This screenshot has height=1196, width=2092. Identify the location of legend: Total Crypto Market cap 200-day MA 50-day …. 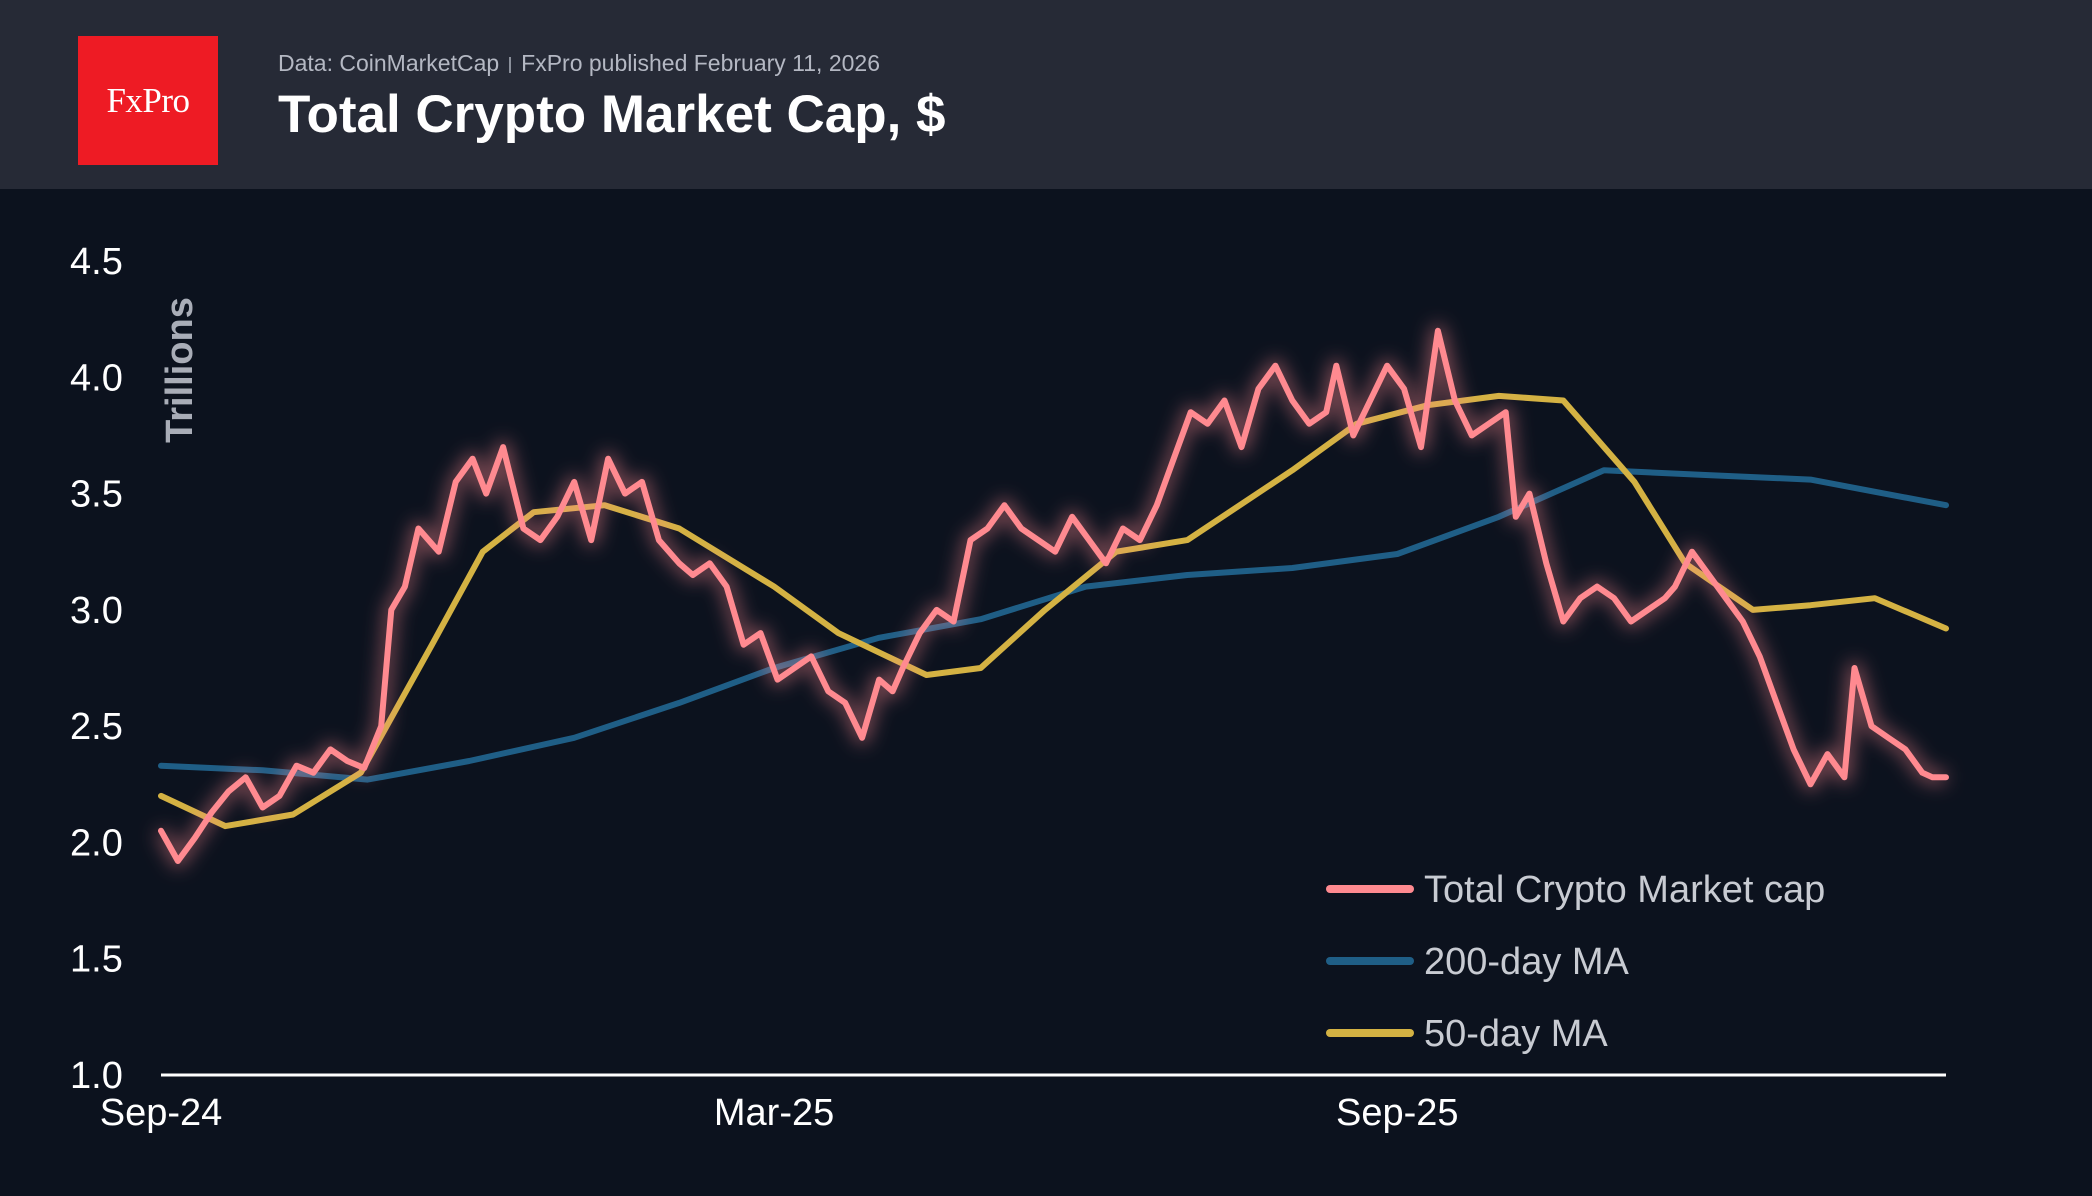
(1575, 962).